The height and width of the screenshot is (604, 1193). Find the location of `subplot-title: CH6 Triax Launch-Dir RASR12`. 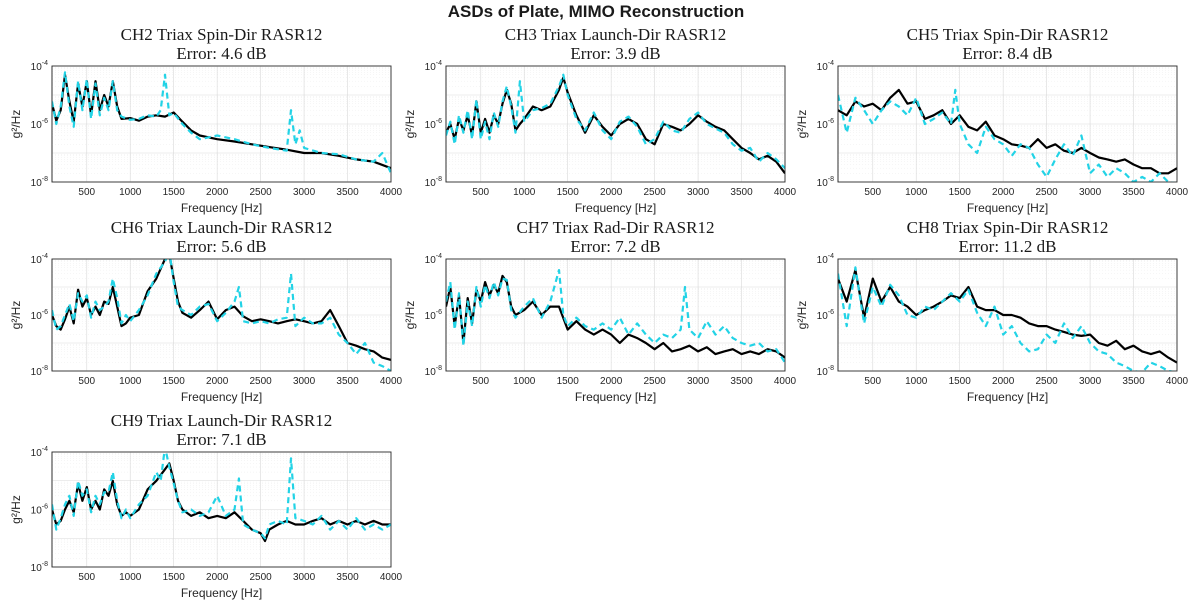

subplot-title: CH6 Triax Launch-Dir RASR12 is located at coordinates (221, 227).